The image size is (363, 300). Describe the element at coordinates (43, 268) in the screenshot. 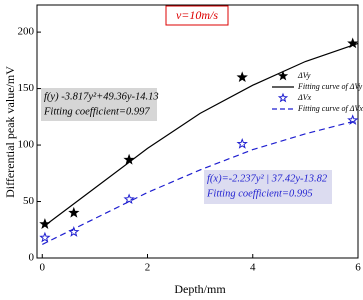

I see `x-tick-label: 0` at that location.